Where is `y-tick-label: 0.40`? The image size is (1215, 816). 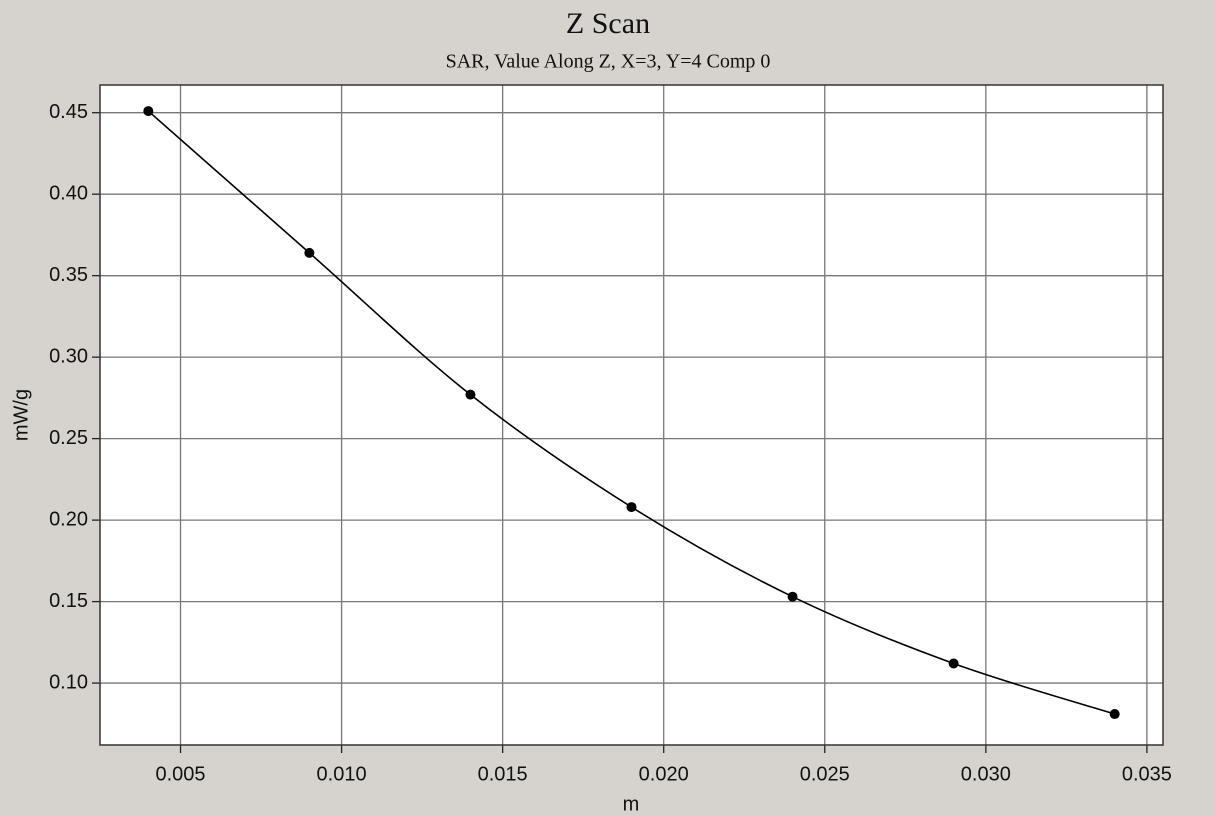 y-tick-label: 0.40 is located at coordinates (68, 193).